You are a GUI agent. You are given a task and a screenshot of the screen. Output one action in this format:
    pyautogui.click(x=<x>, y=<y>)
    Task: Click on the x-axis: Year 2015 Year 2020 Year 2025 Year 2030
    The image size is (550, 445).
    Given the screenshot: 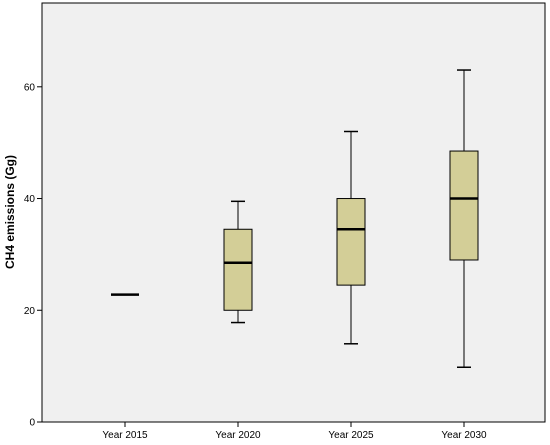 What is the action you would take?
    pyautogui.click(x=294, y=431)
    